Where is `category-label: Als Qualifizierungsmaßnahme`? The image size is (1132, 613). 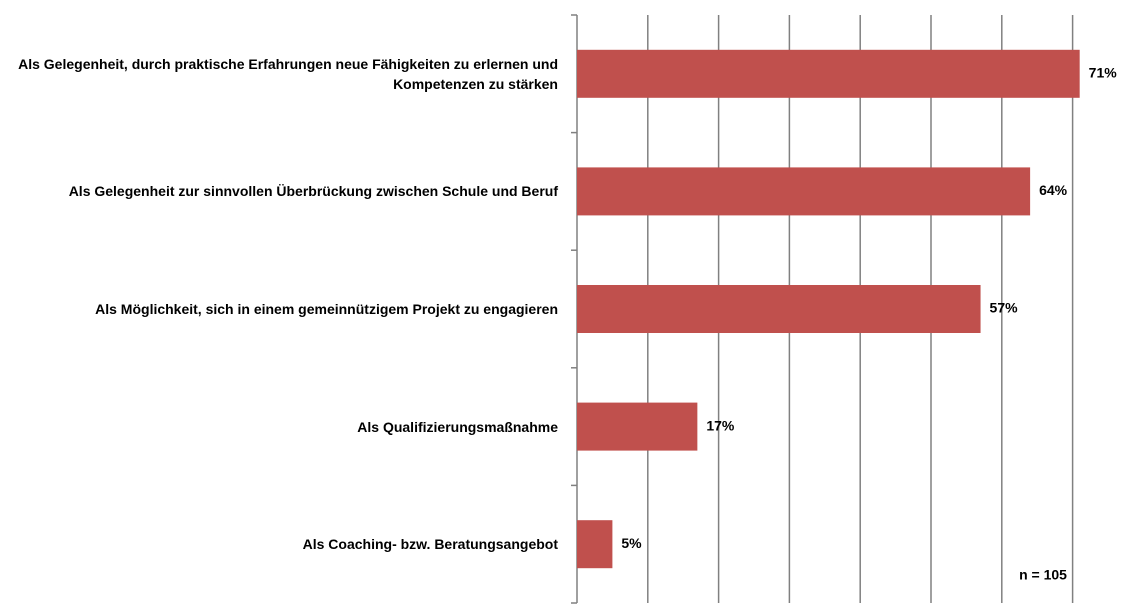 category-label: Als Qualifizierungsmaßnahme is located at coordinates (457, 426).